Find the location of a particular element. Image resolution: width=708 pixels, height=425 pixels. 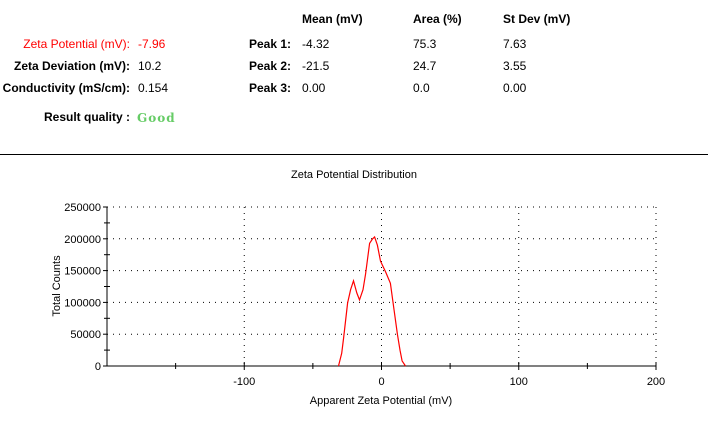

zeta-potential-value: -7.96 is located at coordinates (152, 44).